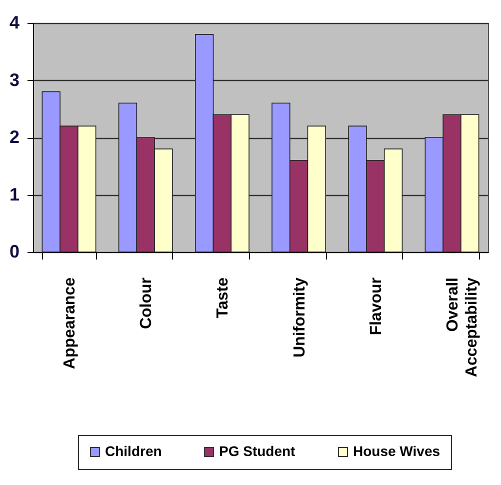  What do you see at coordinates (14, 22) in the screenshot?
I see `y-tick-label: 4` at bounding box center [14, 22].